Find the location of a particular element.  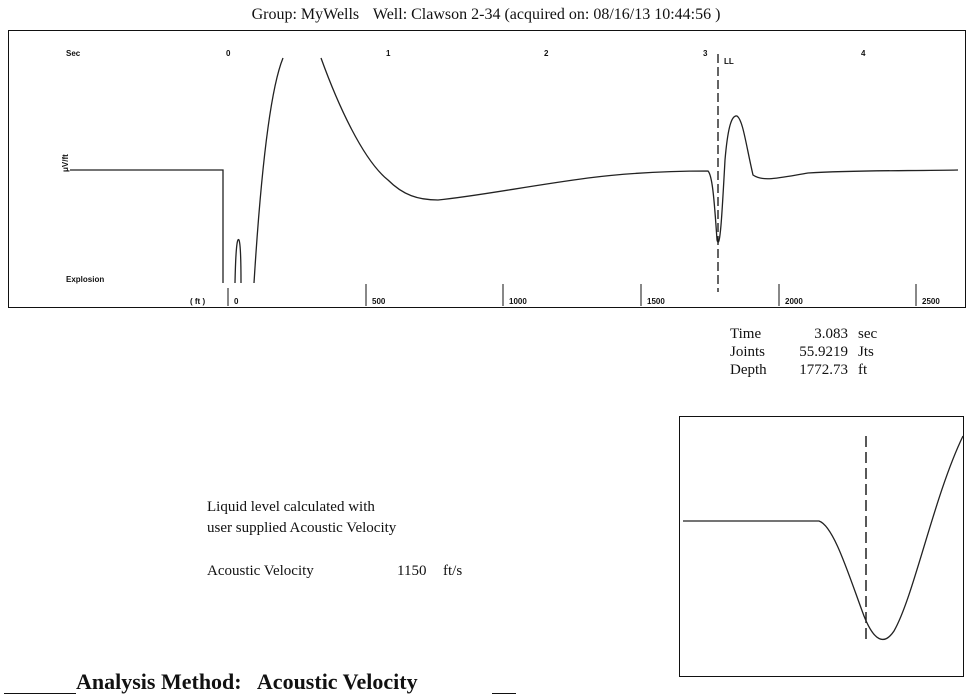

depth-tick-label: 0 is located at coordinates (236, 301).